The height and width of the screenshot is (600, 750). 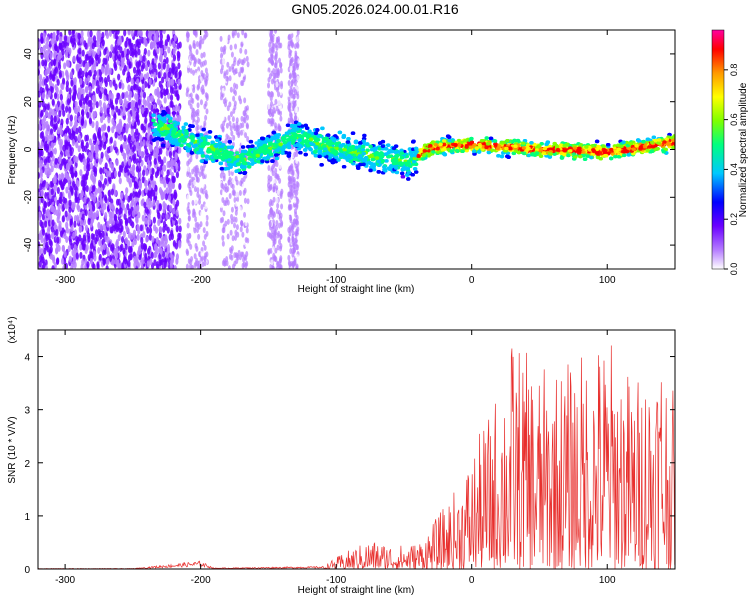 I want to click on bottom-ytick-label: 2, so click(x=27, y=464).